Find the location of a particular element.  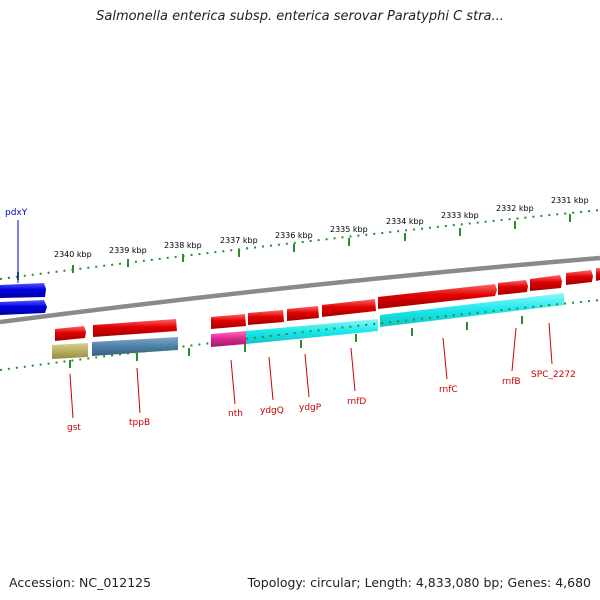

scale-label: 2331 kbp is located at coordinates (570, 200).